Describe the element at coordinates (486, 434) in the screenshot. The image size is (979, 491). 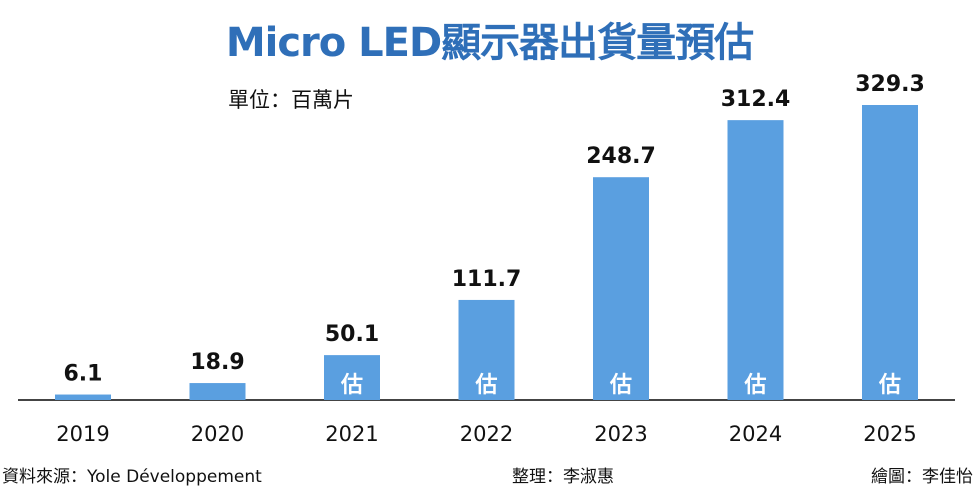
I see `x-tick-label-2022: 2022` at that location.